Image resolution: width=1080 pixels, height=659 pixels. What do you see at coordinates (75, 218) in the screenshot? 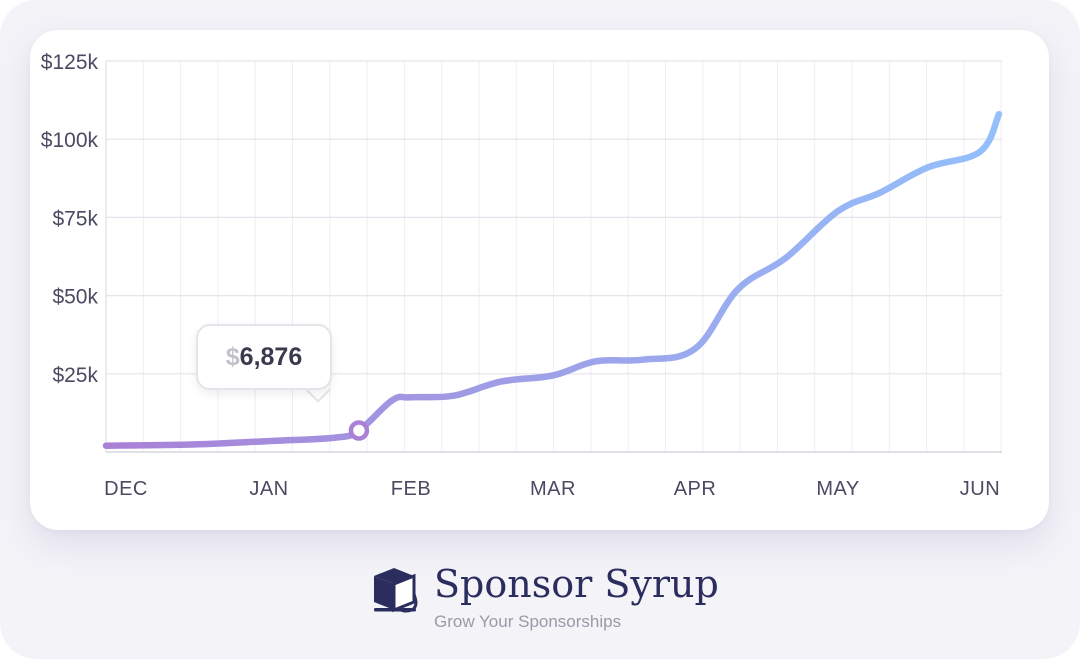
I see `y-tick-label: $75k` at bounding box center [75, 218].